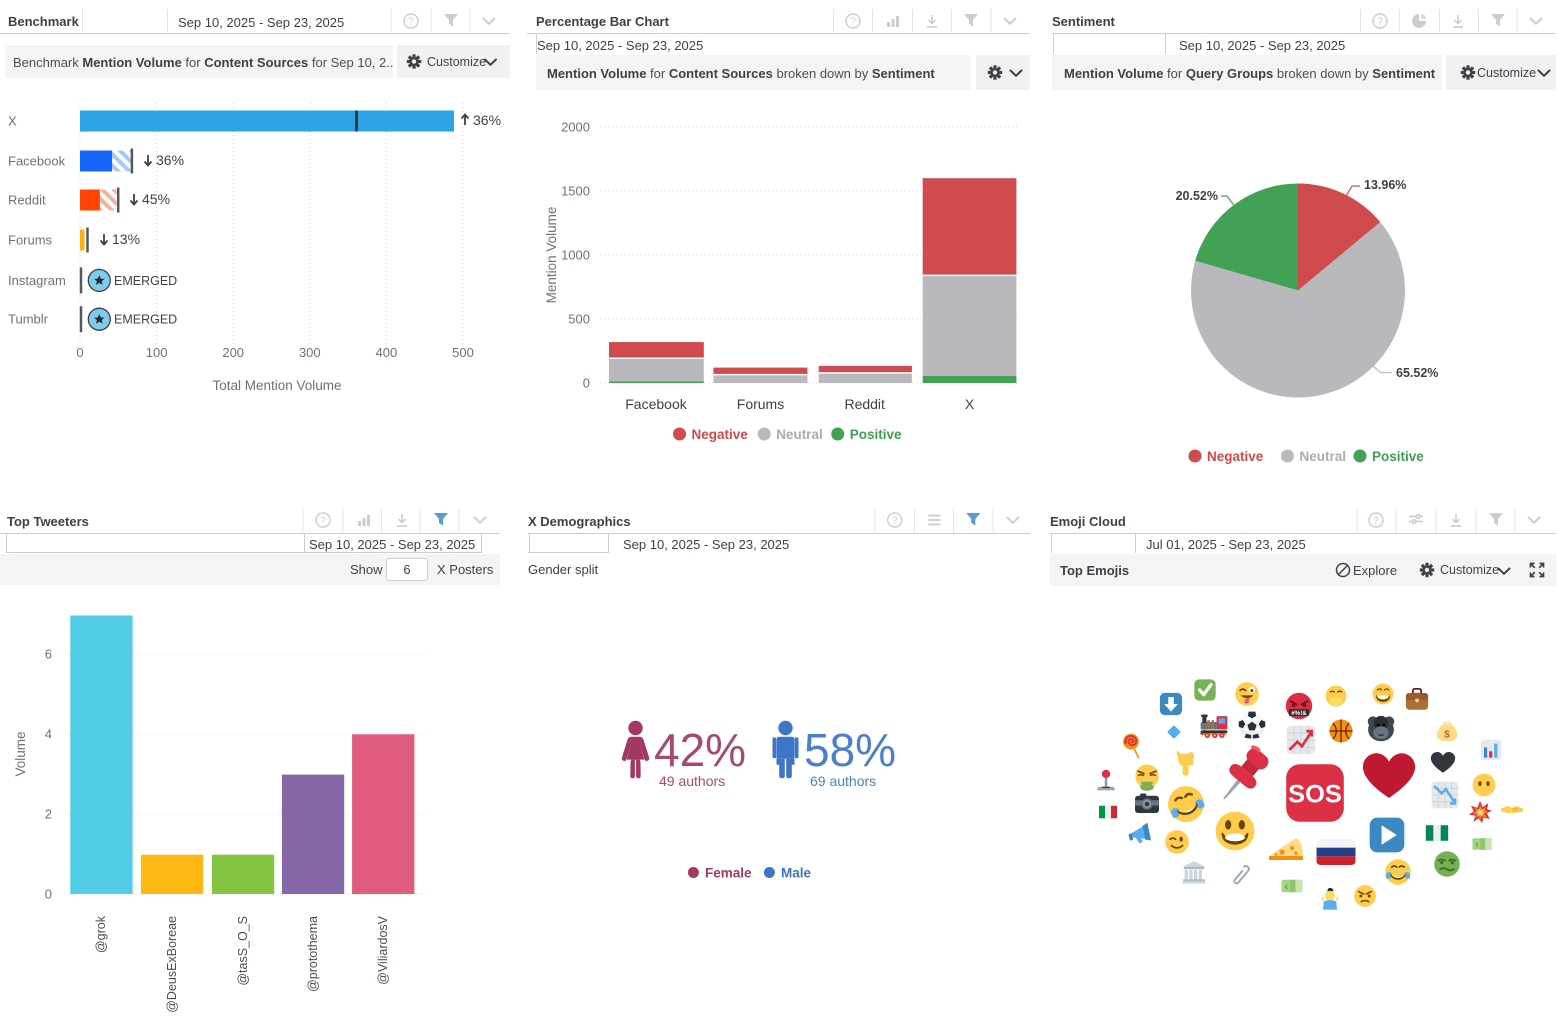 Image resolution: width=1558 pixels, height=1027 pixels. I want to click on svg-text: 2, so click(48, 814).